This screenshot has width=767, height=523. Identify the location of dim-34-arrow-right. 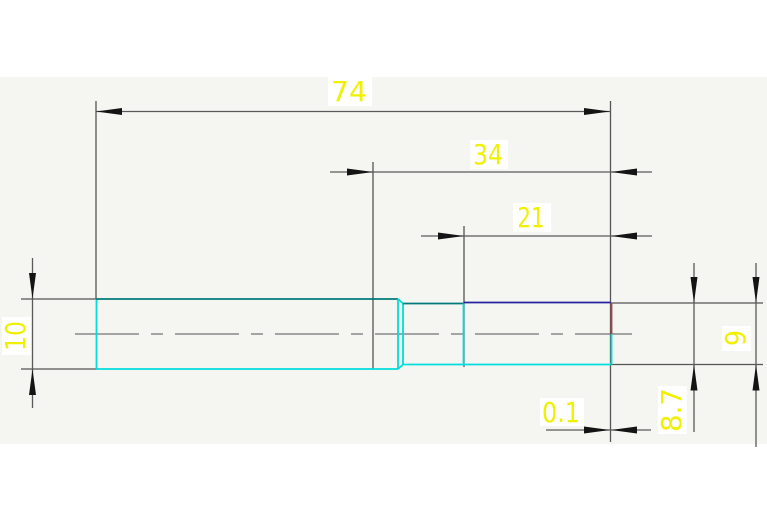
(624, 172).